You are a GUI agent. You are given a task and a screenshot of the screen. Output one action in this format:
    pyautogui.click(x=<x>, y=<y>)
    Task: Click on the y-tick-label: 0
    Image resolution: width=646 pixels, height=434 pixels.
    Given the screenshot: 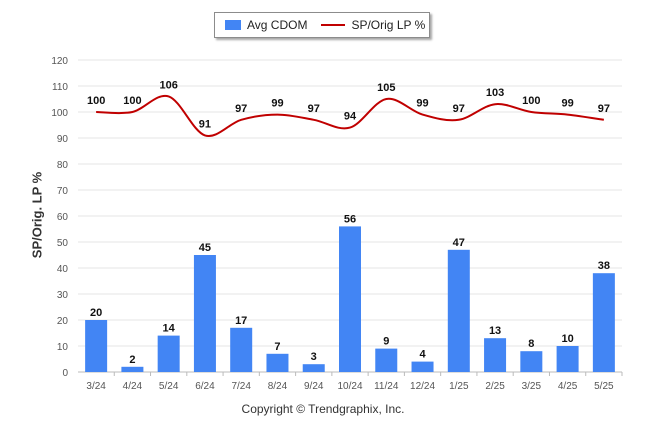 What is the action you would take?
    pyautogui.click(x=65, y=373)
    